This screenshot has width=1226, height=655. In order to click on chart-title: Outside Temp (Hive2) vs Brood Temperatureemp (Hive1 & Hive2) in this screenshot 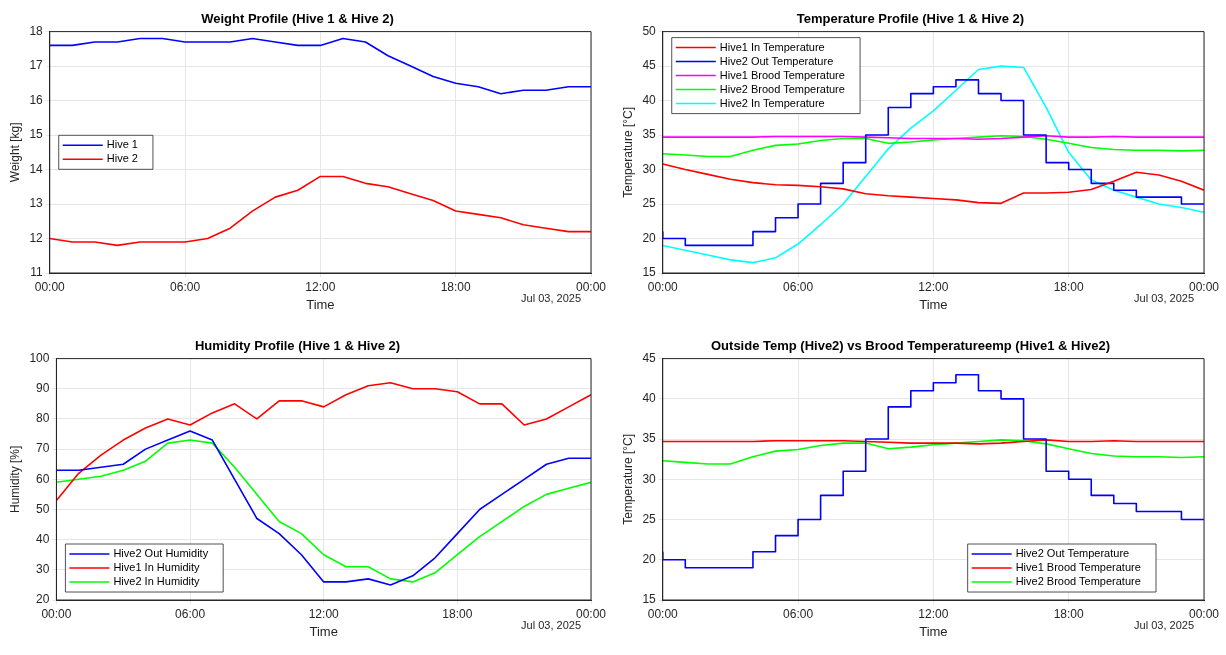, I will do `click(910, 346)`.